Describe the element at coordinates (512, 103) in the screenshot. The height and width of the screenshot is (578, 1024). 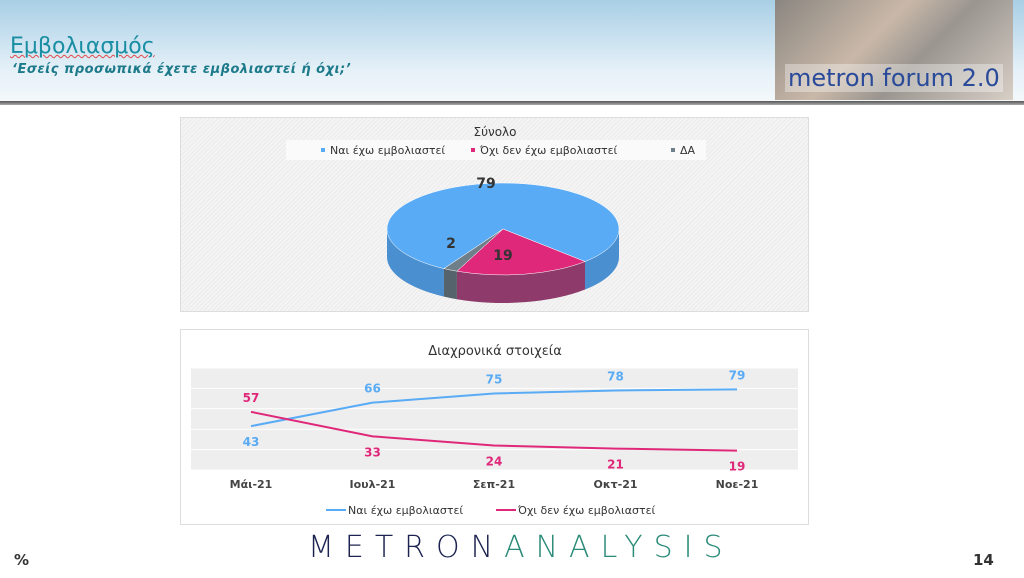
I see `header-divider` at that location.